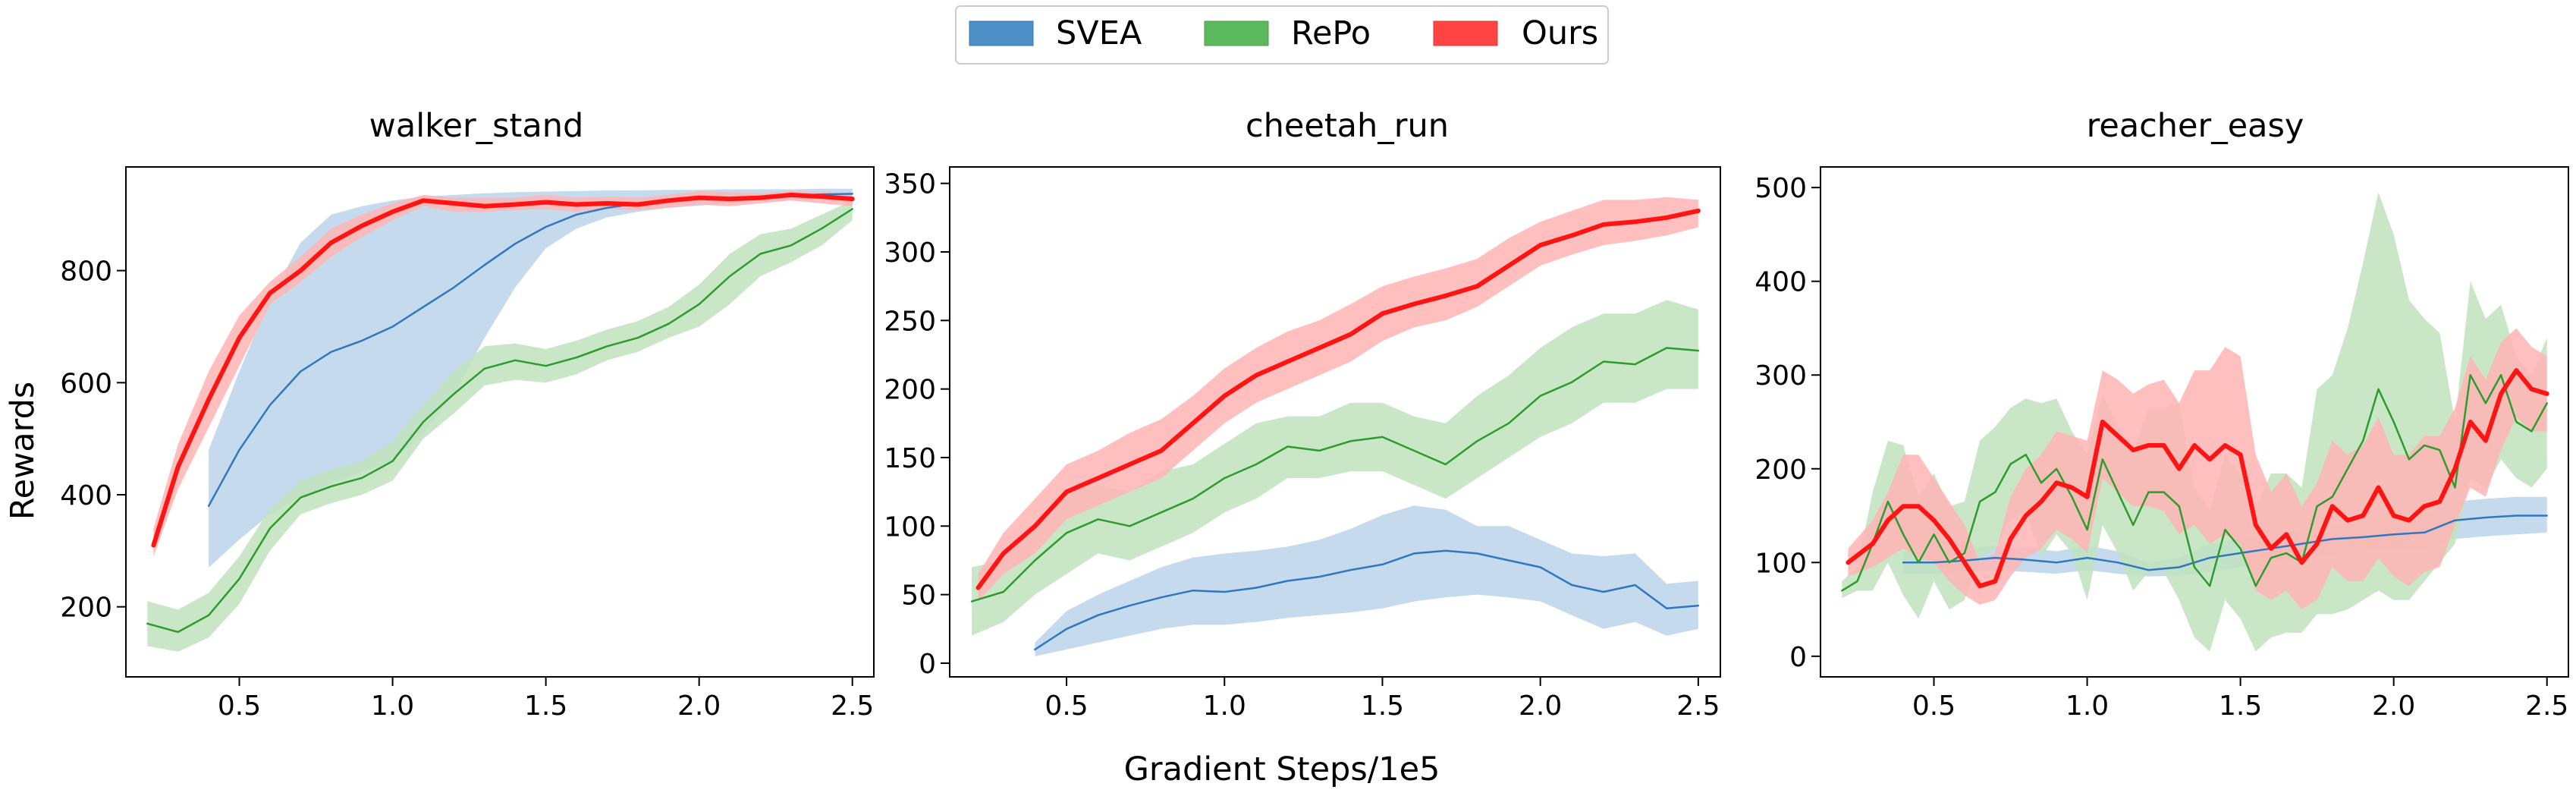  Describe the element at coordinates (910, 184) in the screenshot. I see `y-tick-label: 350` at that location.